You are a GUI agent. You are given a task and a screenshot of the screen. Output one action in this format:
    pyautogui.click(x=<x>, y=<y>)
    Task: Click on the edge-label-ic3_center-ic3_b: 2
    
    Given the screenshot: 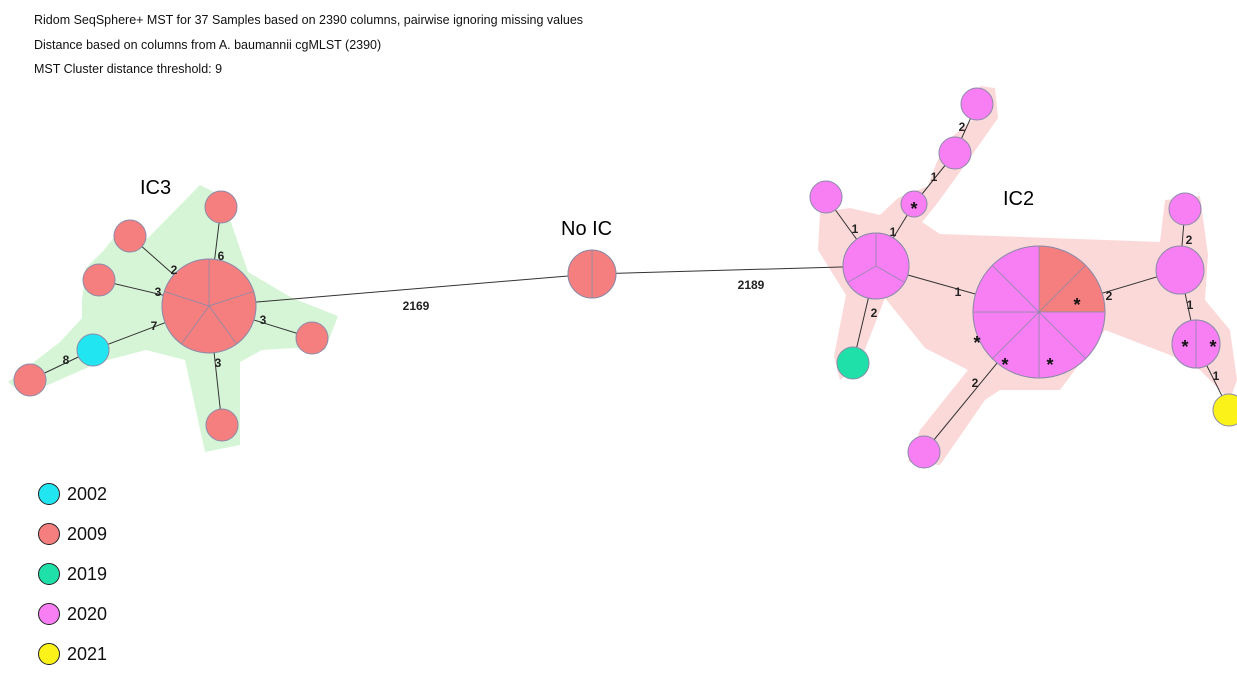 What is the action you would take?
    pyautogui.click(x=174, y=270)
    